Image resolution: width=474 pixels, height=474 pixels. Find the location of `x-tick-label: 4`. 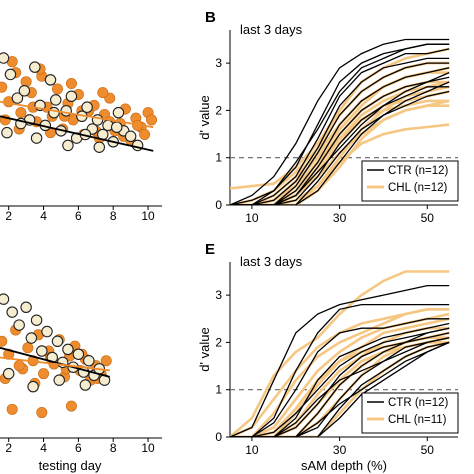

x-tick-label: 4 is located at coordinates (43, 448).